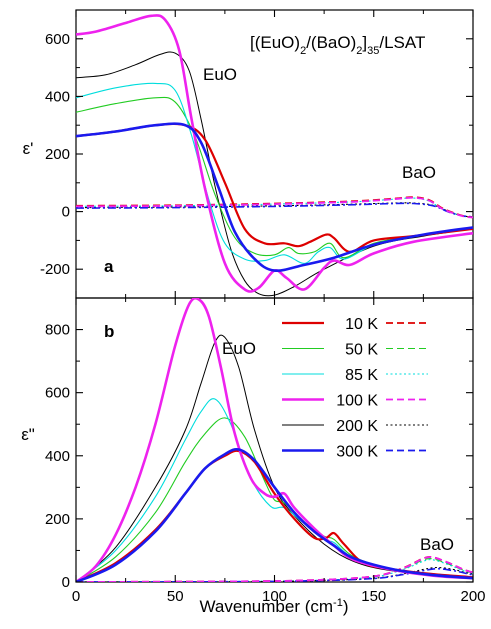 This screenshot has width=491, height=629. I want to click on legend-label: 100 K, so click(357, 401).